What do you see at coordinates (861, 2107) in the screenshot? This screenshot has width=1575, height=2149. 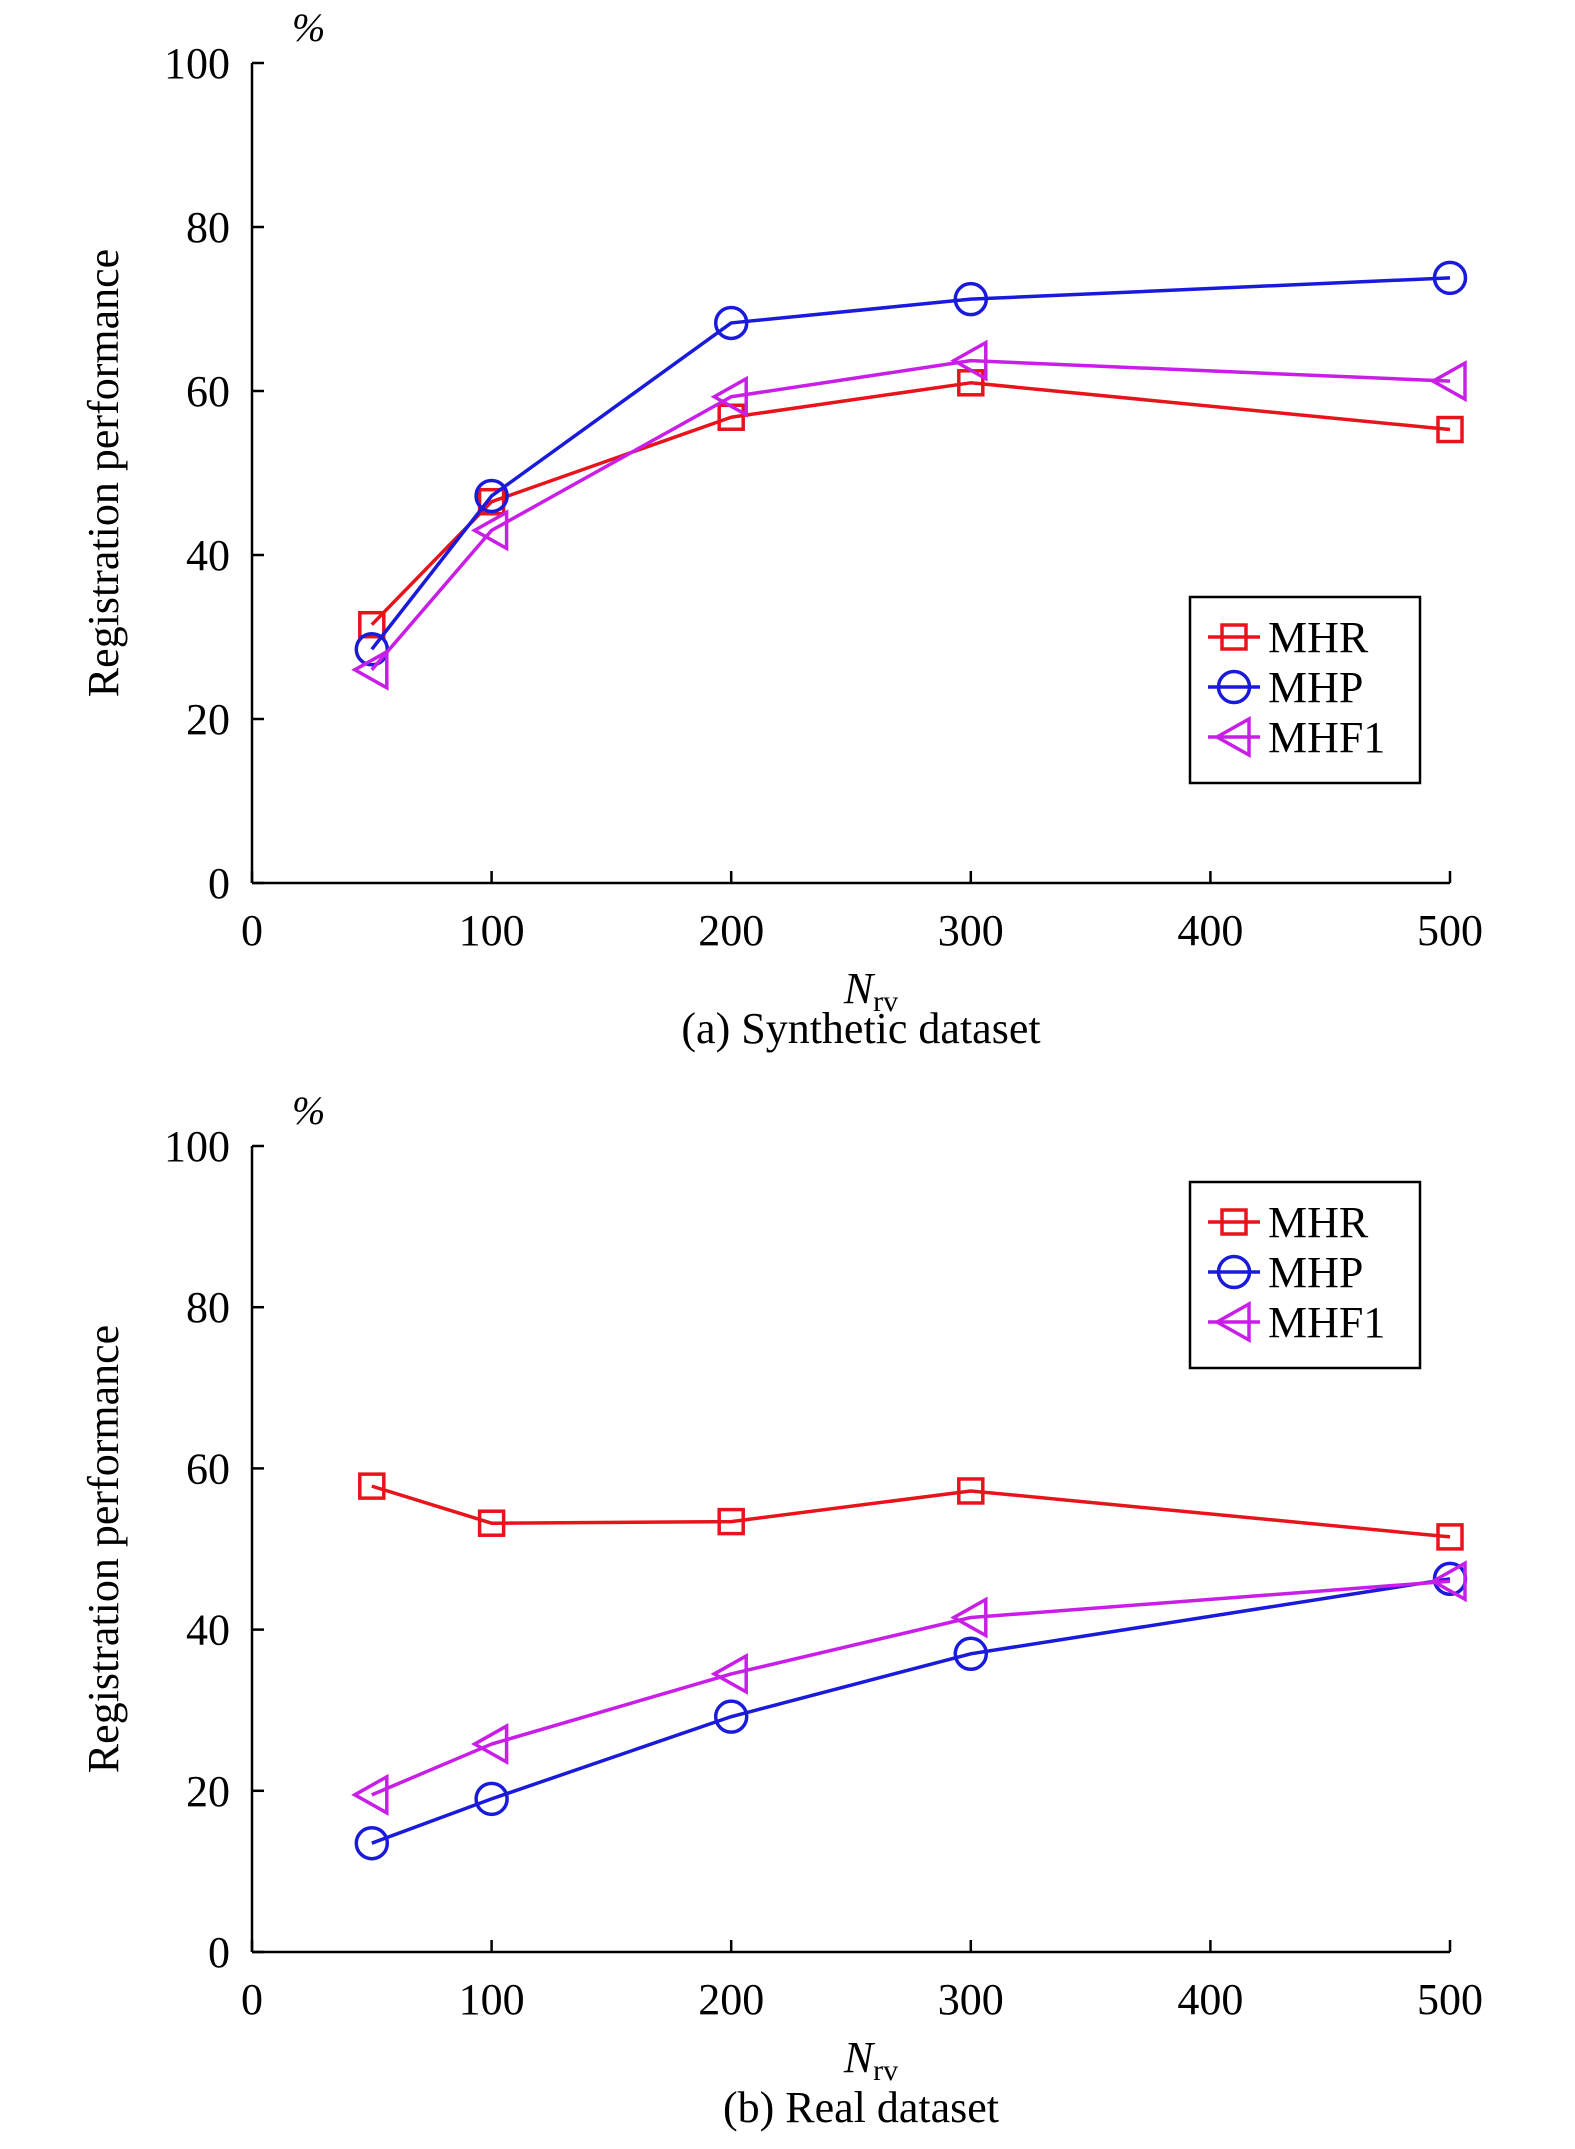 I see `chart-caption: (b) Real dataset` at bounding box center [861, 2107].